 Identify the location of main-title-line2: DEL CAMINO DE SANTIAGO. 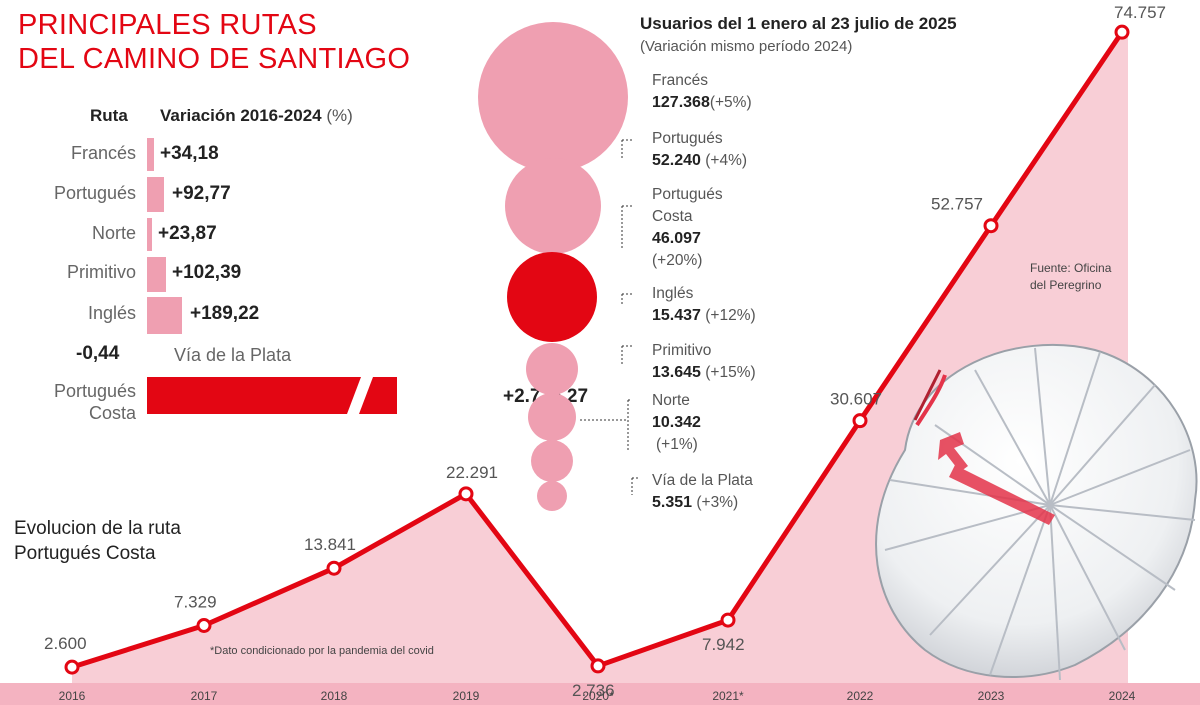
(214, 59).